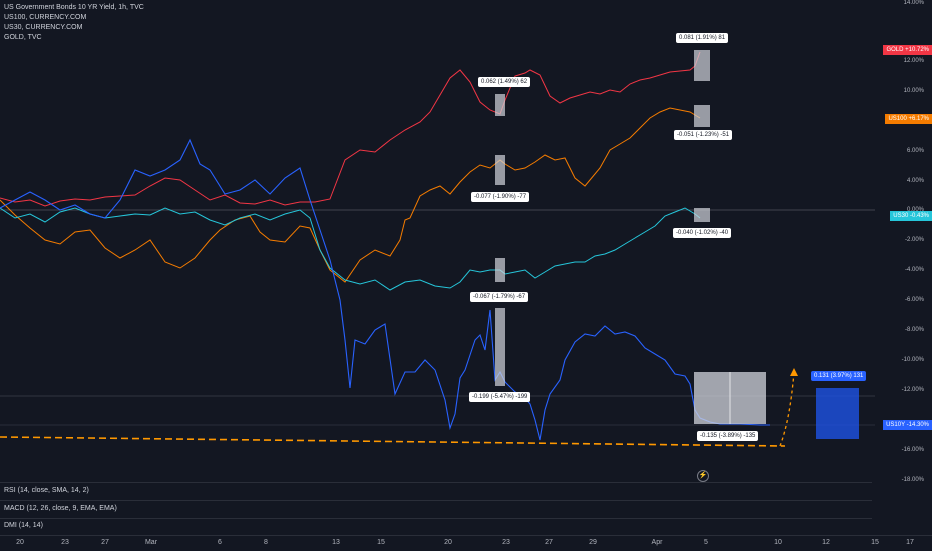 This screenshot has height=551, width=932. What do you see at coordinates (778, 542) in the screenshot?
I see `date-label: 10` at bounding box center [778, 542].